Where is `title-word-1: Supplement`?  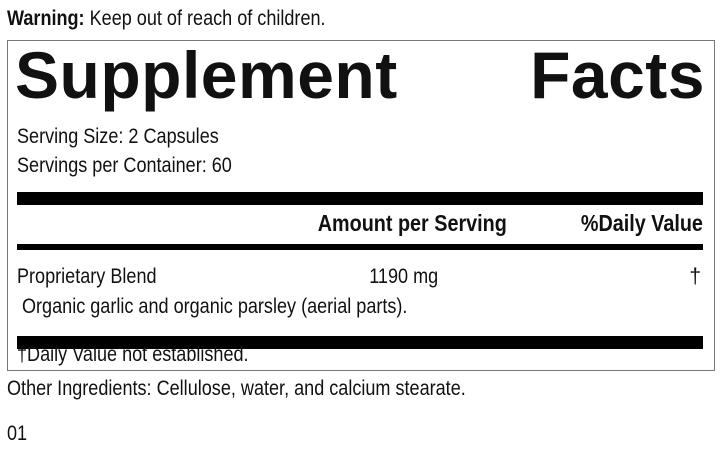 title-word-1: Supplement is located at coordinates (206, 75).